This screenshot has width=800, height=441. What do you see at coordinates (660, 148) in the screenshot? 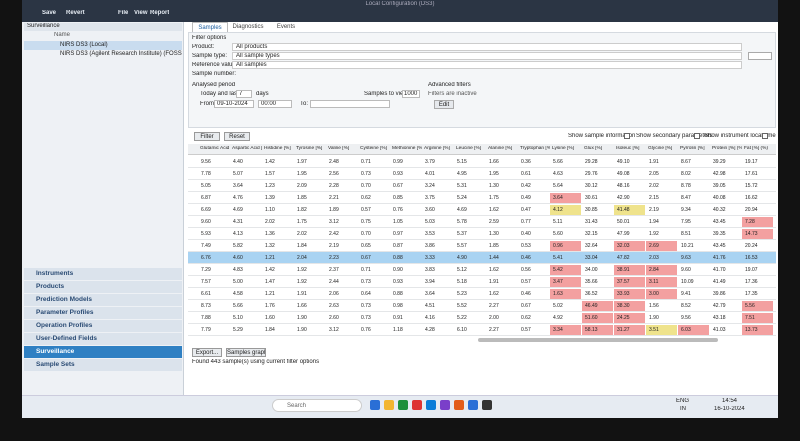
I see `column-header: Glycine [%]` at bounding box center [660, 148].